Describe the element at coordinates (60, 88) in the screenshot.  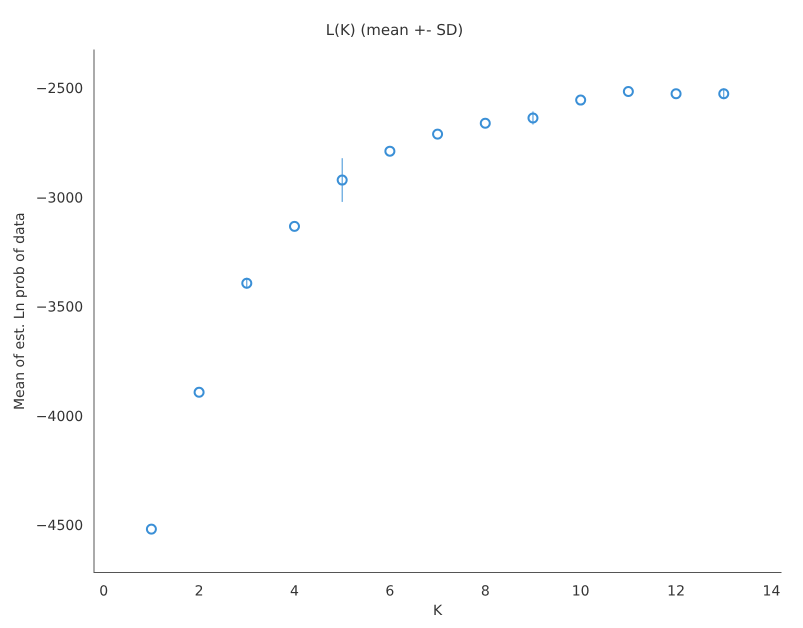
I see `y-tick-label: −2500` at that location.